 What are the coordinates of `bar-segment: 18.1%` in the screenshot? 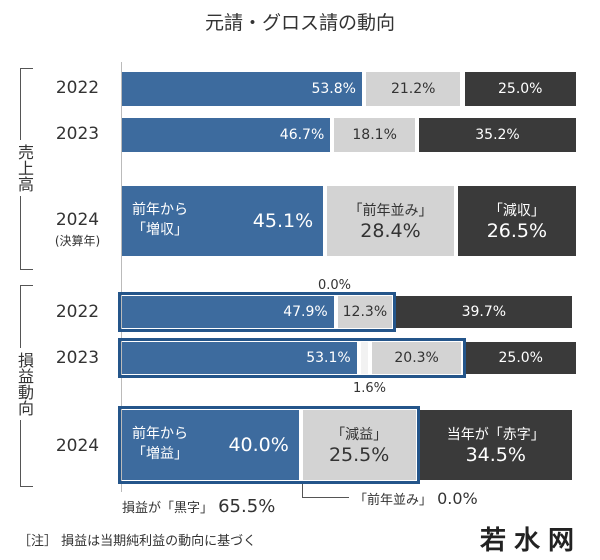 It's located at (374, 135).